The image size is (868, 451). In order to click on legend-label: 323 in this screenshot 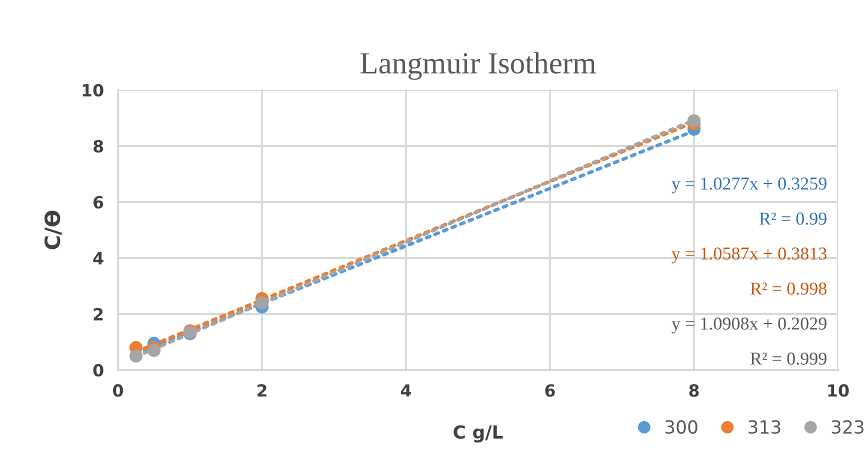, I will do `click(848, 427)`.